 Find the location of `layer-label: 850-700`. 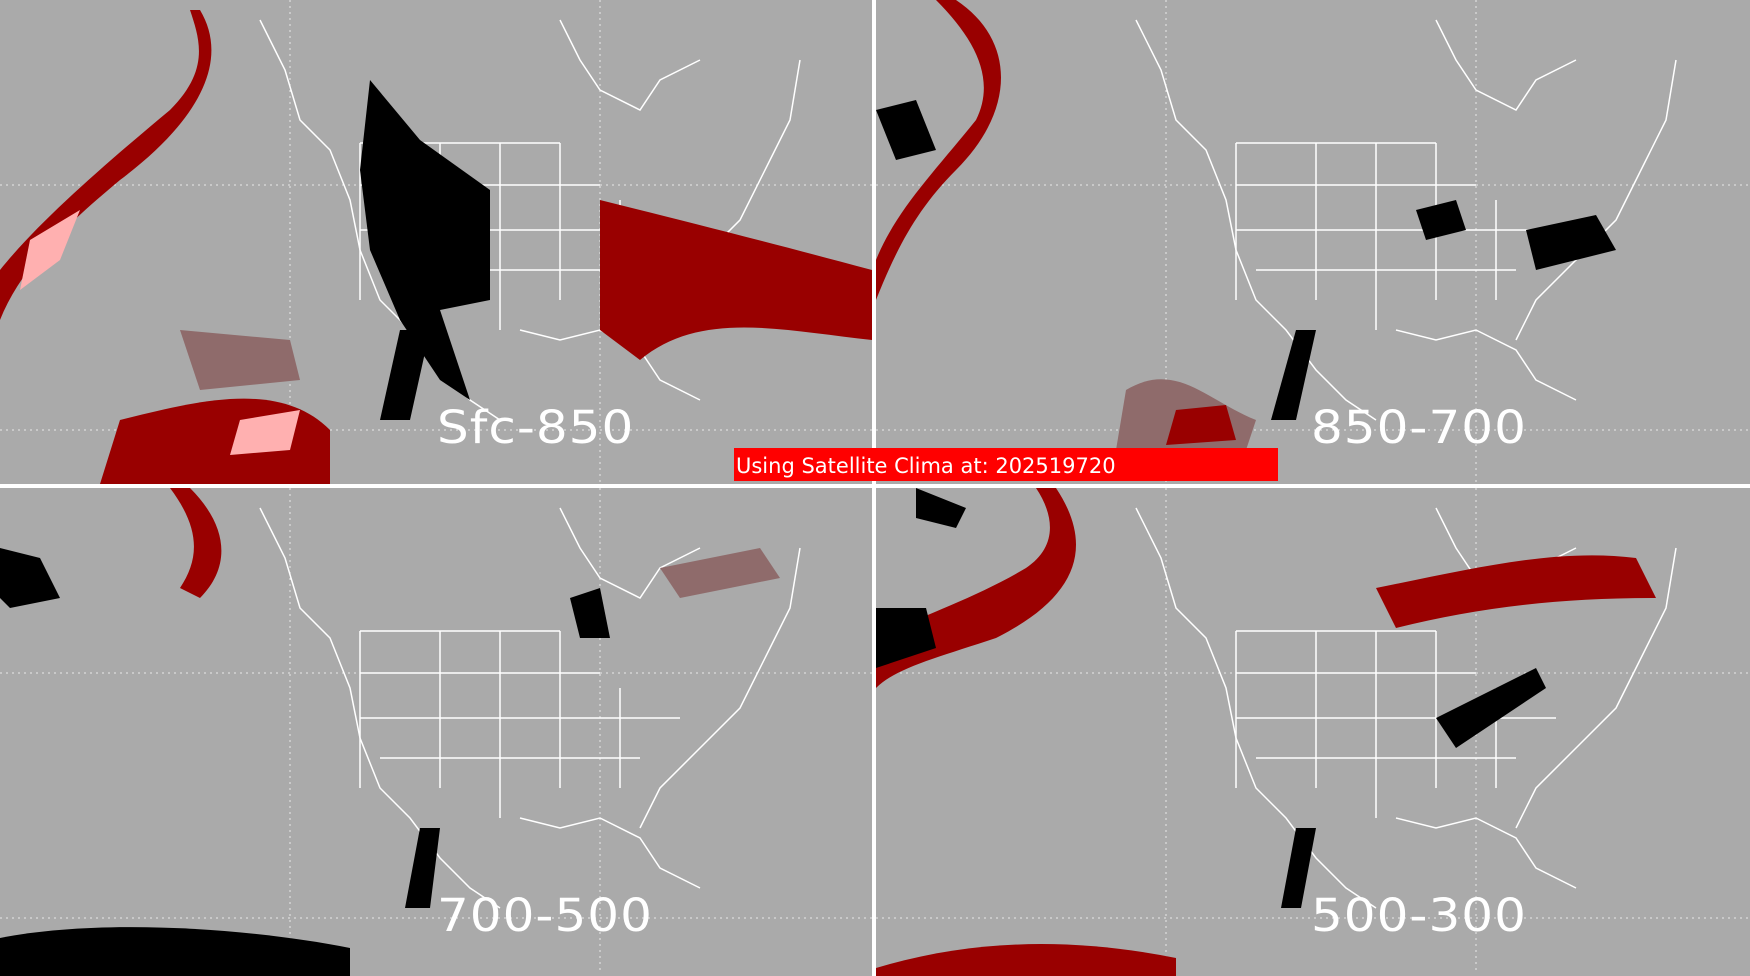

layer-label: 850-700 is located at coordinates (1419, 427).